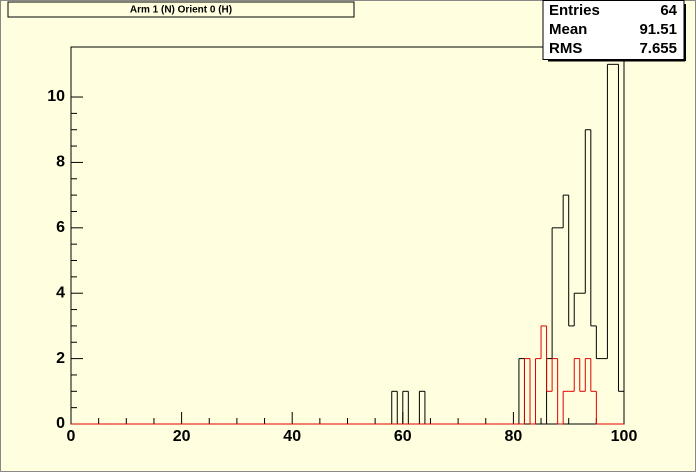 This screenshot has width=696, height=472. I want to click on x-tick-label: 40, so click(292, 436).